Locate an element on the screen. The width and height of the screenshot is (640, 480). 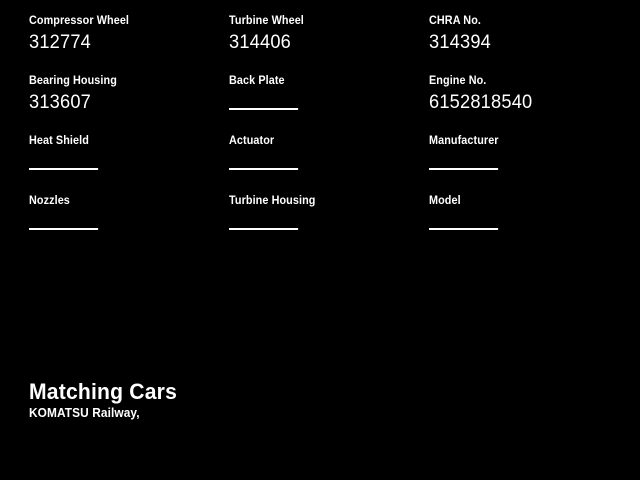
spec-value: 314406 is located at coordinates (260, 42).